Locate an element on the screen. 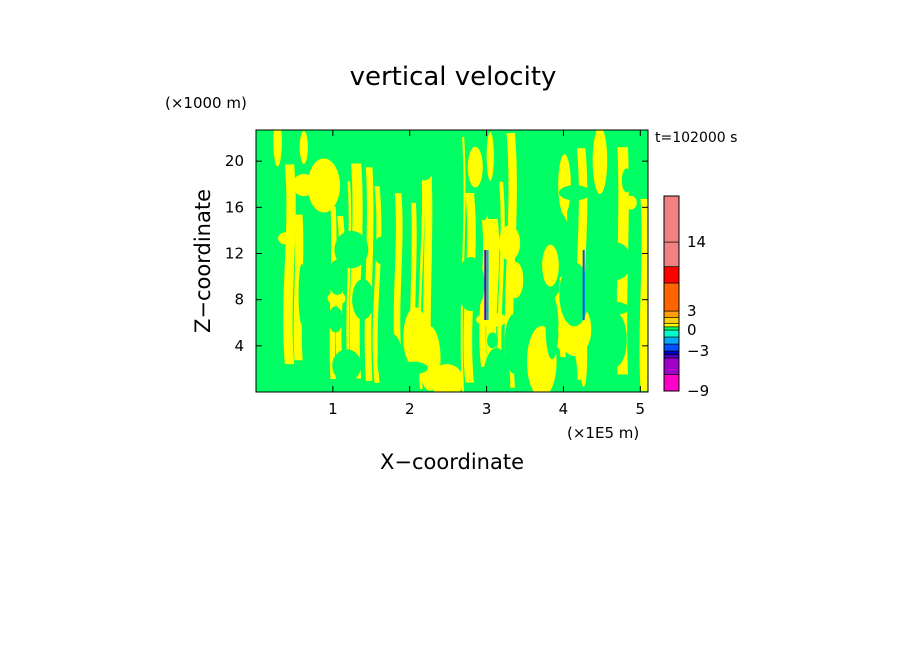 The width and height of the screenshot is (904, 654). x-axis-label: X−coordinate is located at coordinates (452, 462).